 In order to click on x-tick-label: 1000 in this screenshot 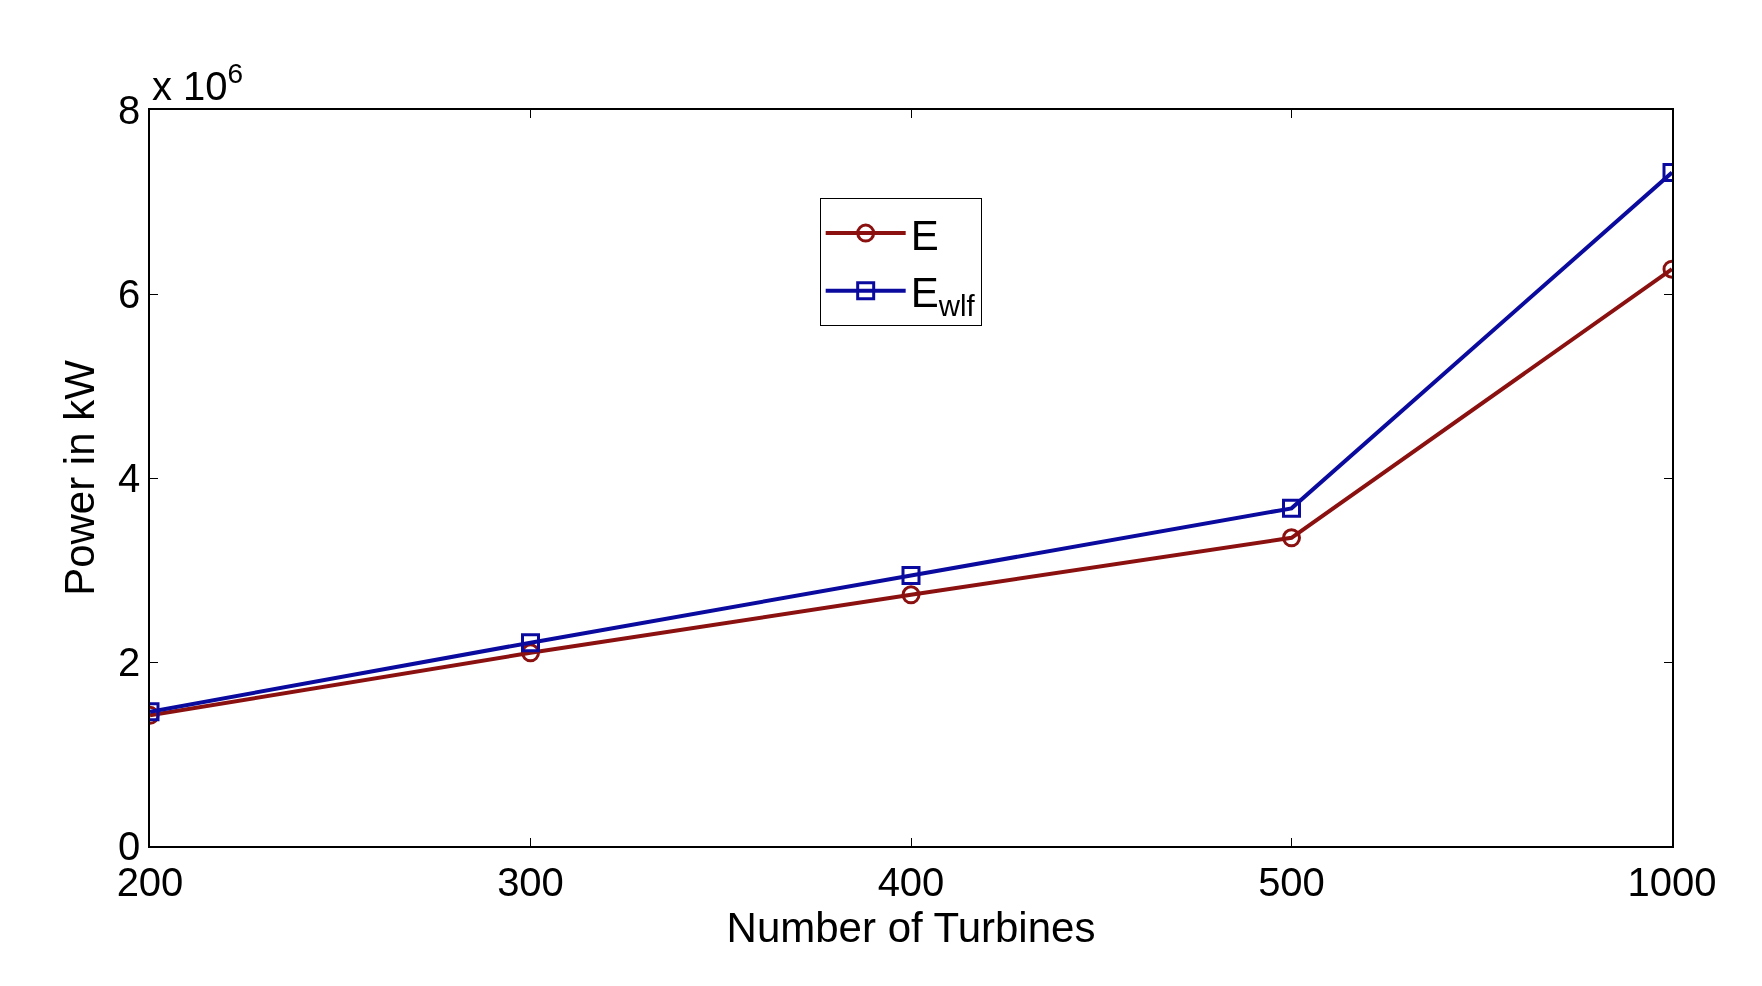, I will do `click(1672, 881)`.